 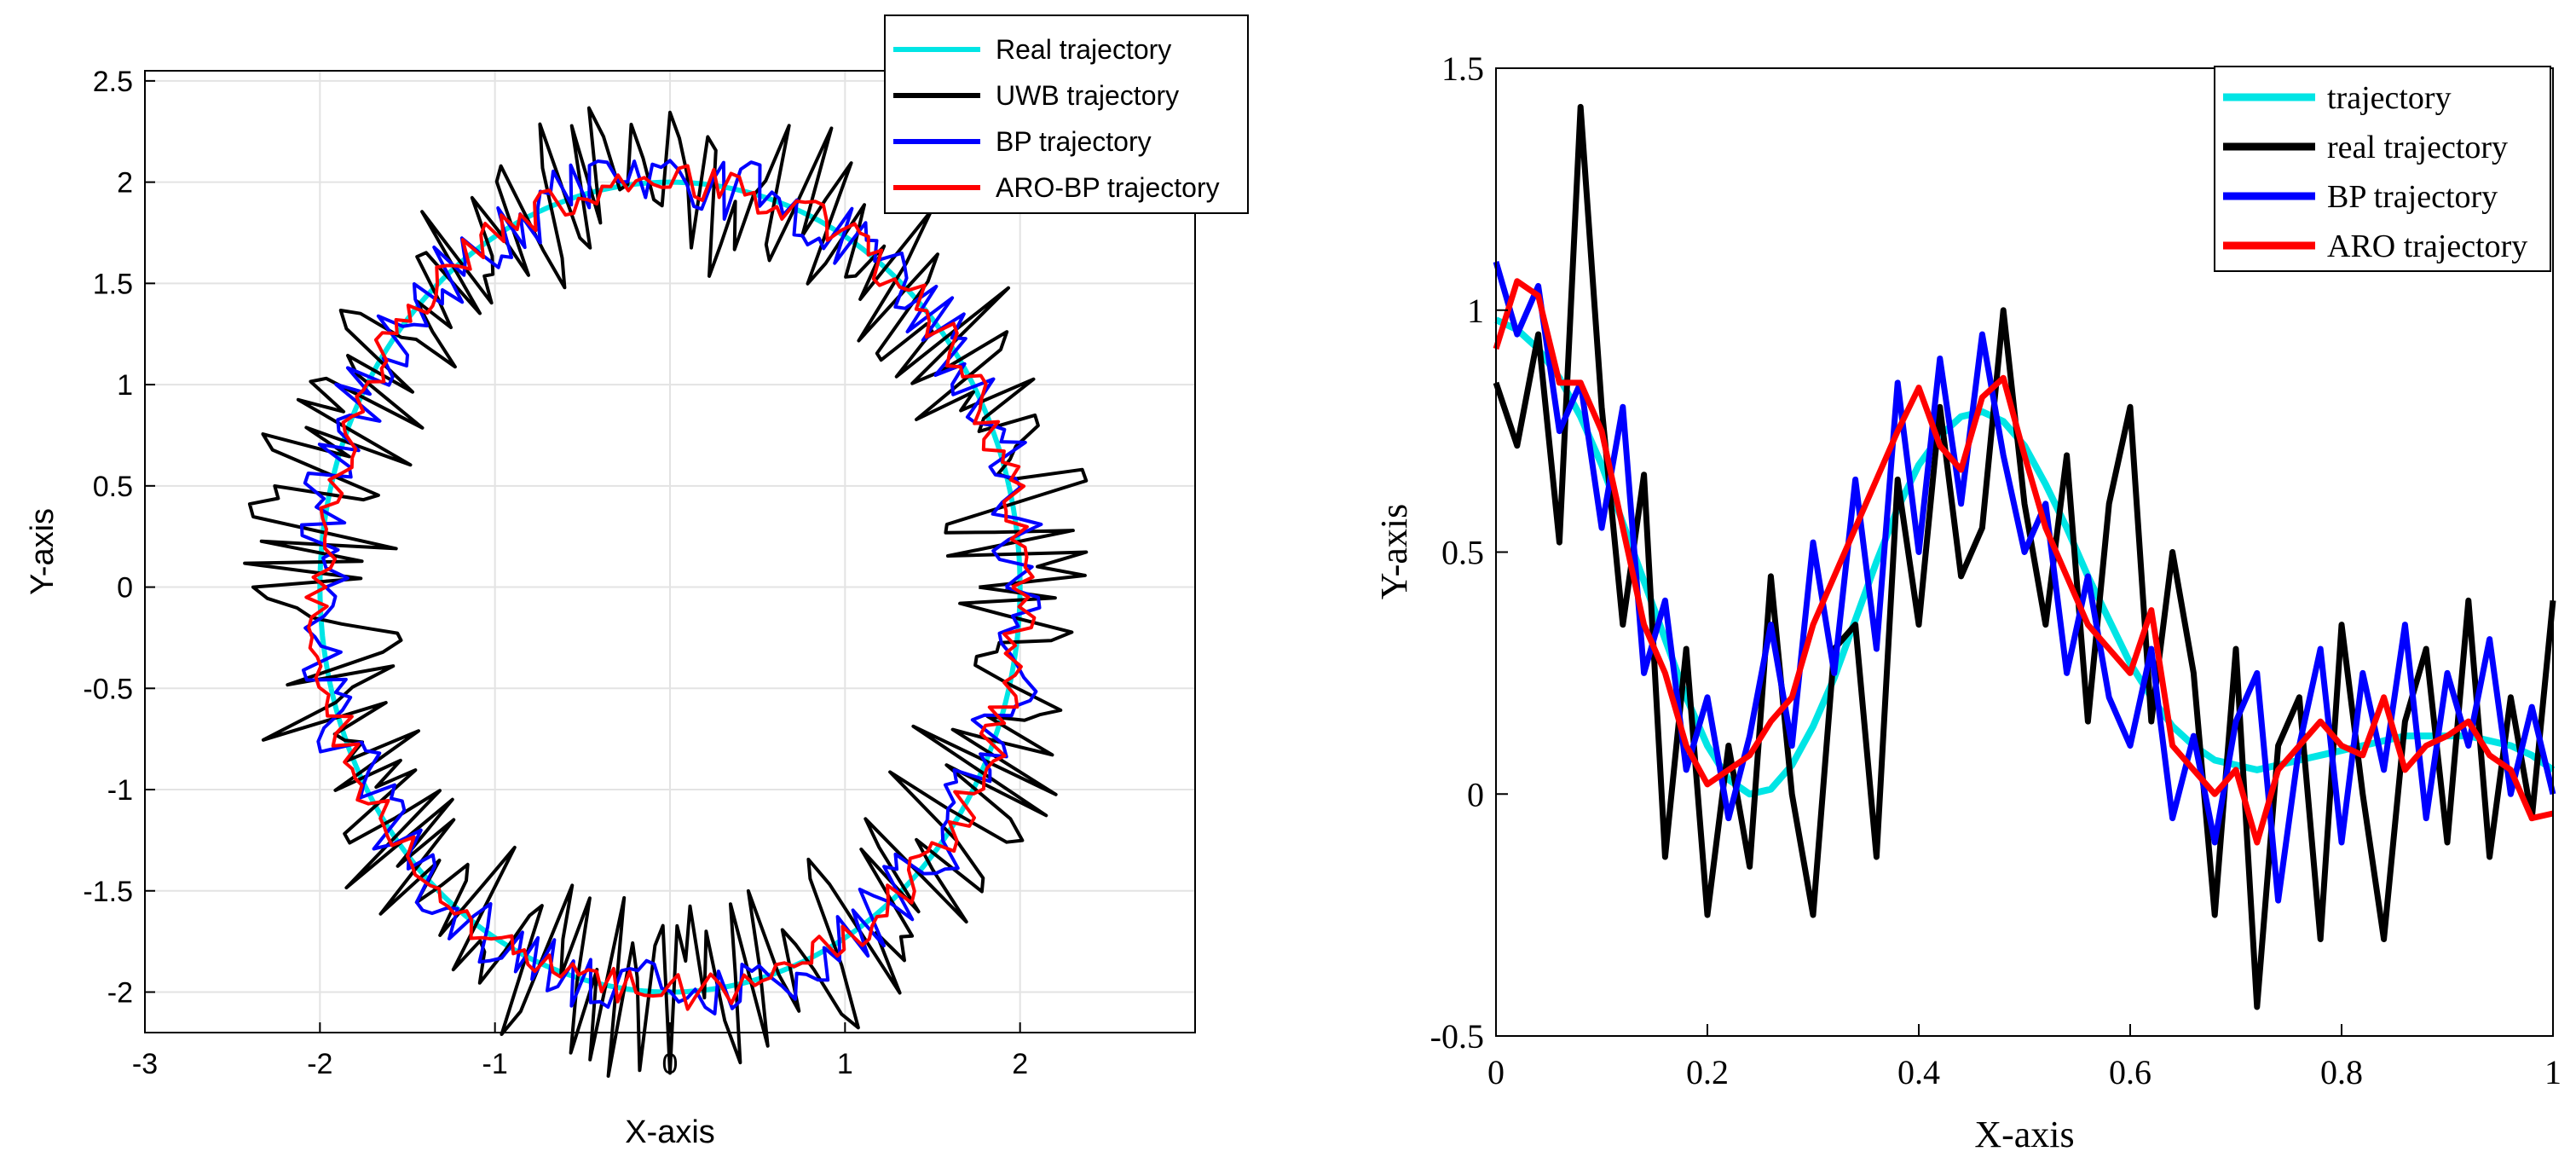 What do you see at coordinates (2341, 1072) in the screenshot?
I see `x-tick-label: 0.8` at bounding box center [2341, 1072].